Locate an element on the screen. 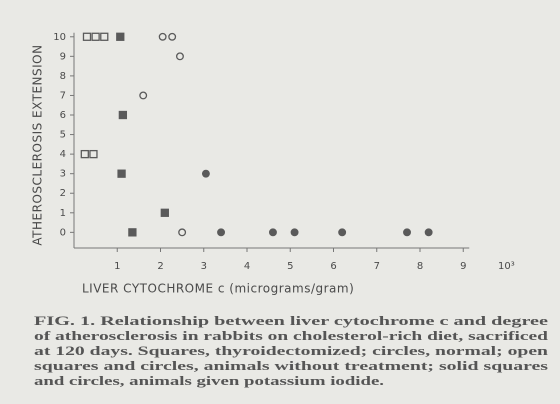  x-tick-label: 4 is located at coordinates (247, 266).